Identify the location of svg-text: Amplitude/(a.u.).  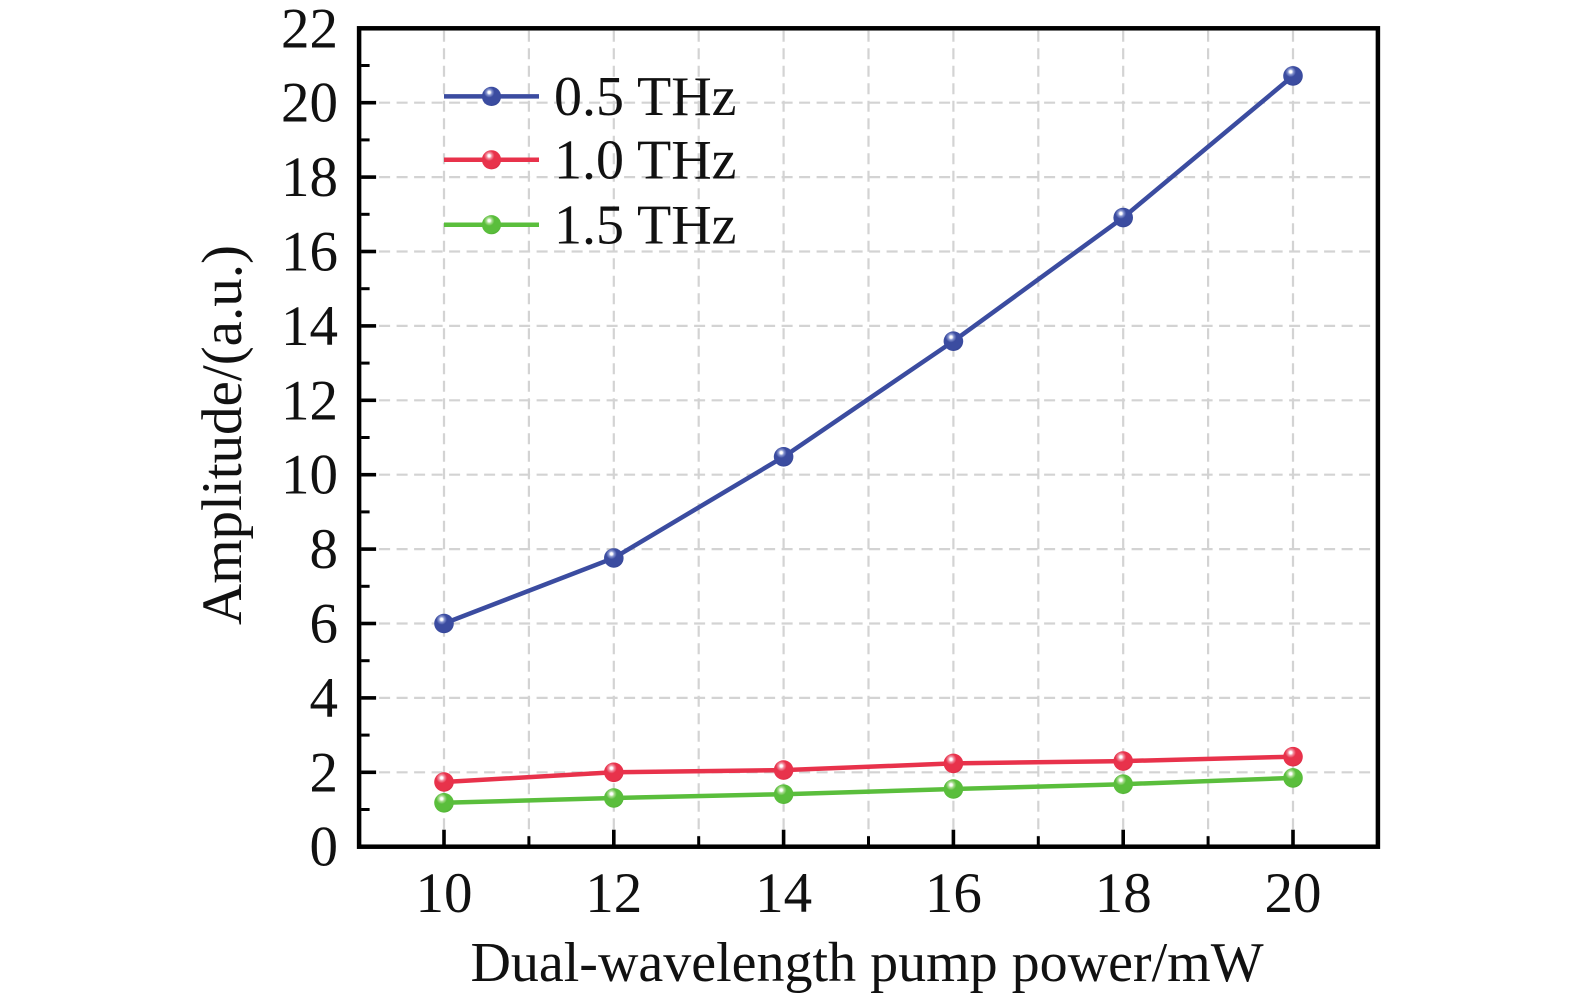
(222, 435).